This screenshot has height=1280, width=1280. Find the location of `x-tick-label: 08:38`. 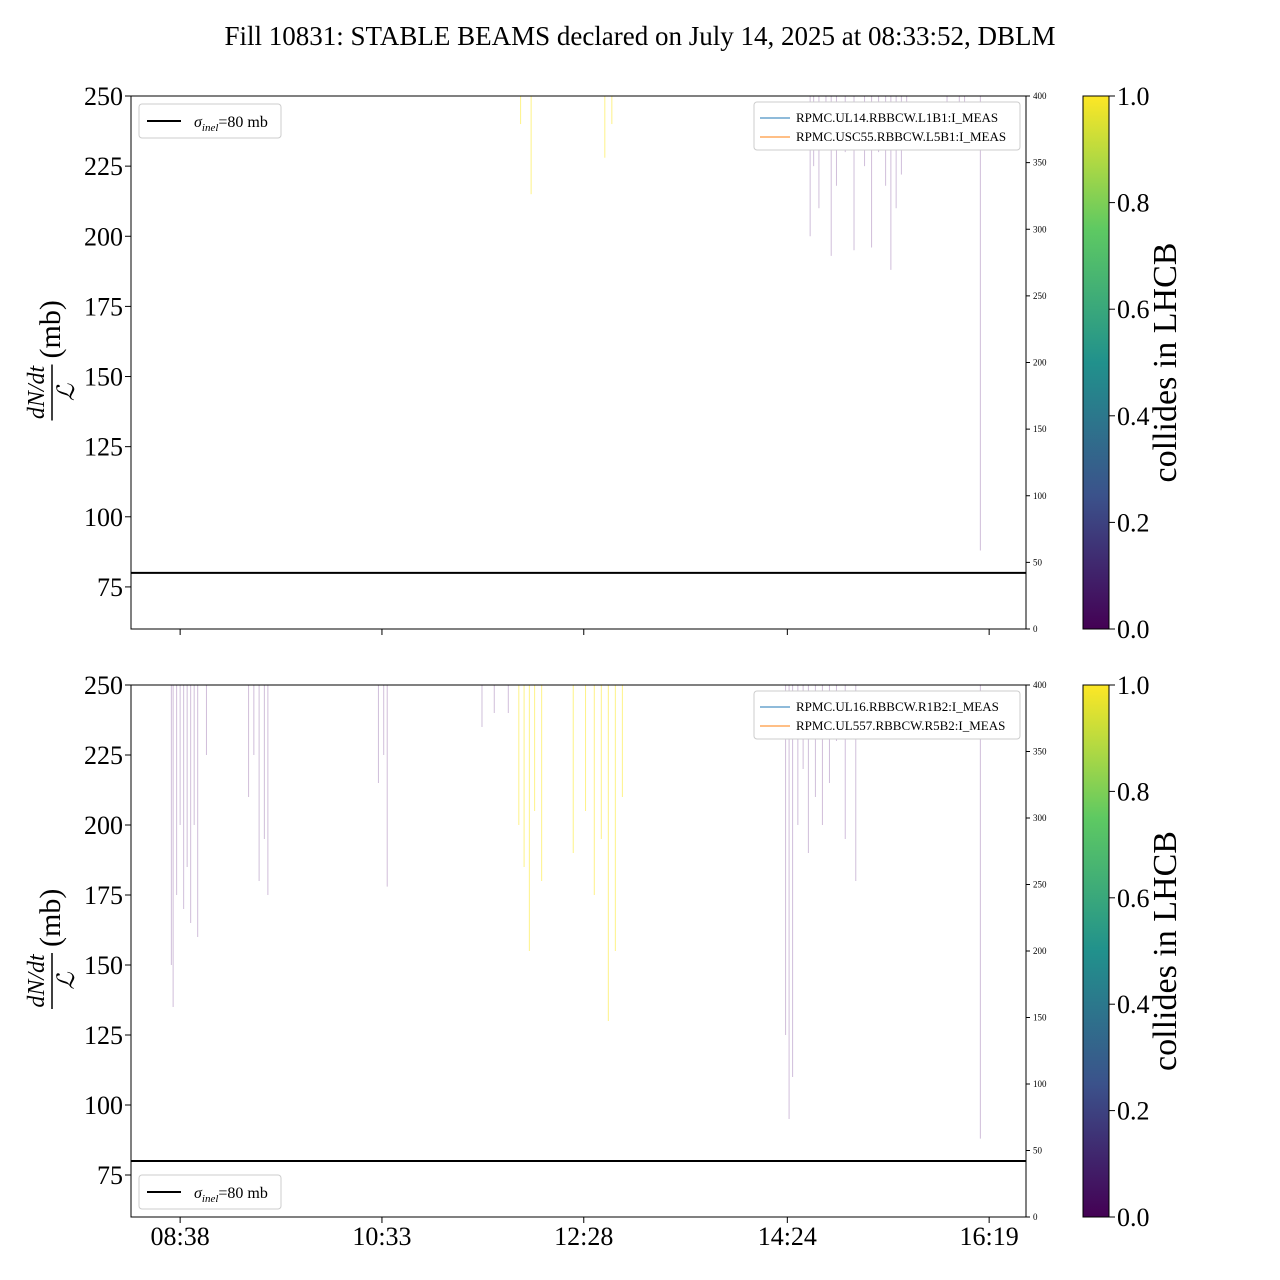

x-tick-label: 08:38 is located at coordinates (180, 1236).